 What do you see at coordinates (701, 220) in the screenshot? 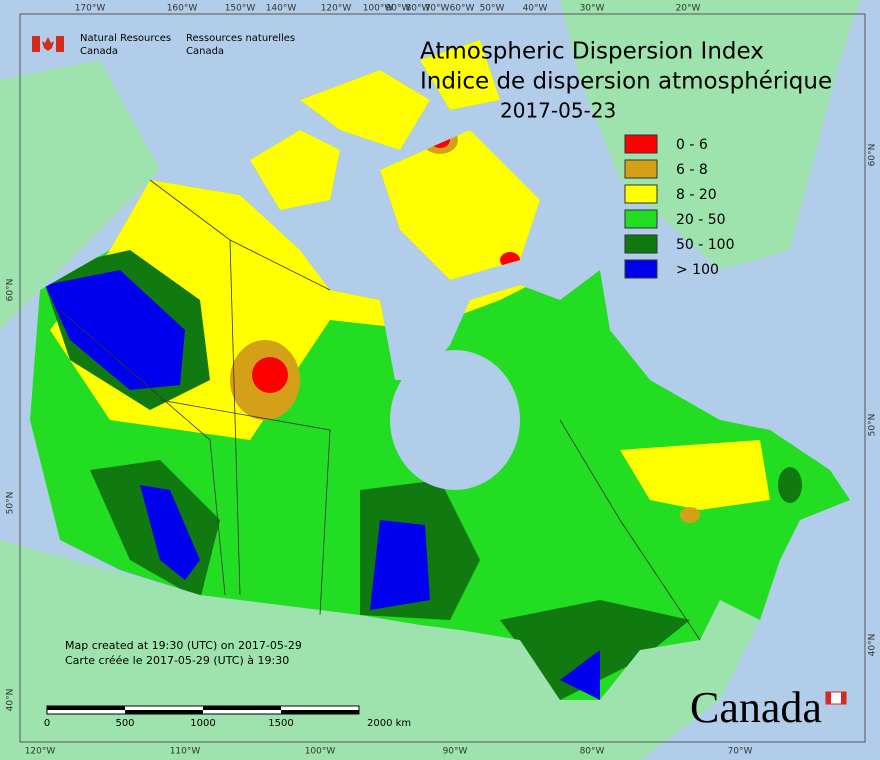
I see `legend-label: 20 - 50` at bounding box center [701, 220].